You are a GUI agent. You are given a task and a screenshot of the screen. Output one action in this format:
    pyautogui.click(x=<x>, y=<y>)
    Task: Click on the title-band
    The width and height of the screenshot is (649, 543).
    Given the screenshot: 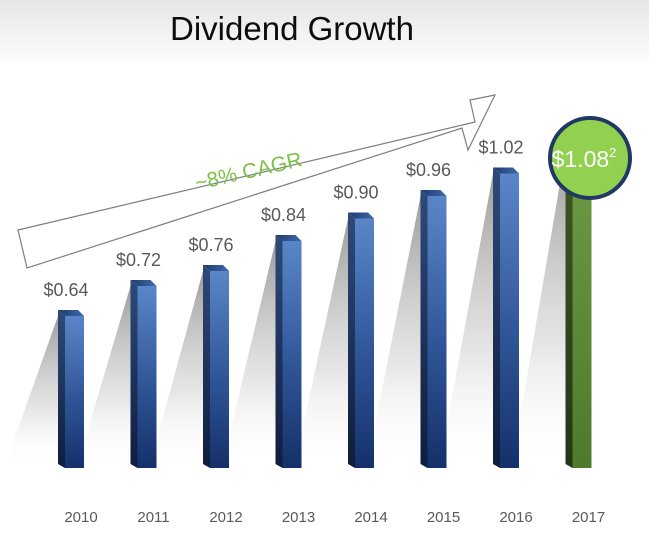 What is the action you would take?
    pyautogui.click(x=324, y=30)
    